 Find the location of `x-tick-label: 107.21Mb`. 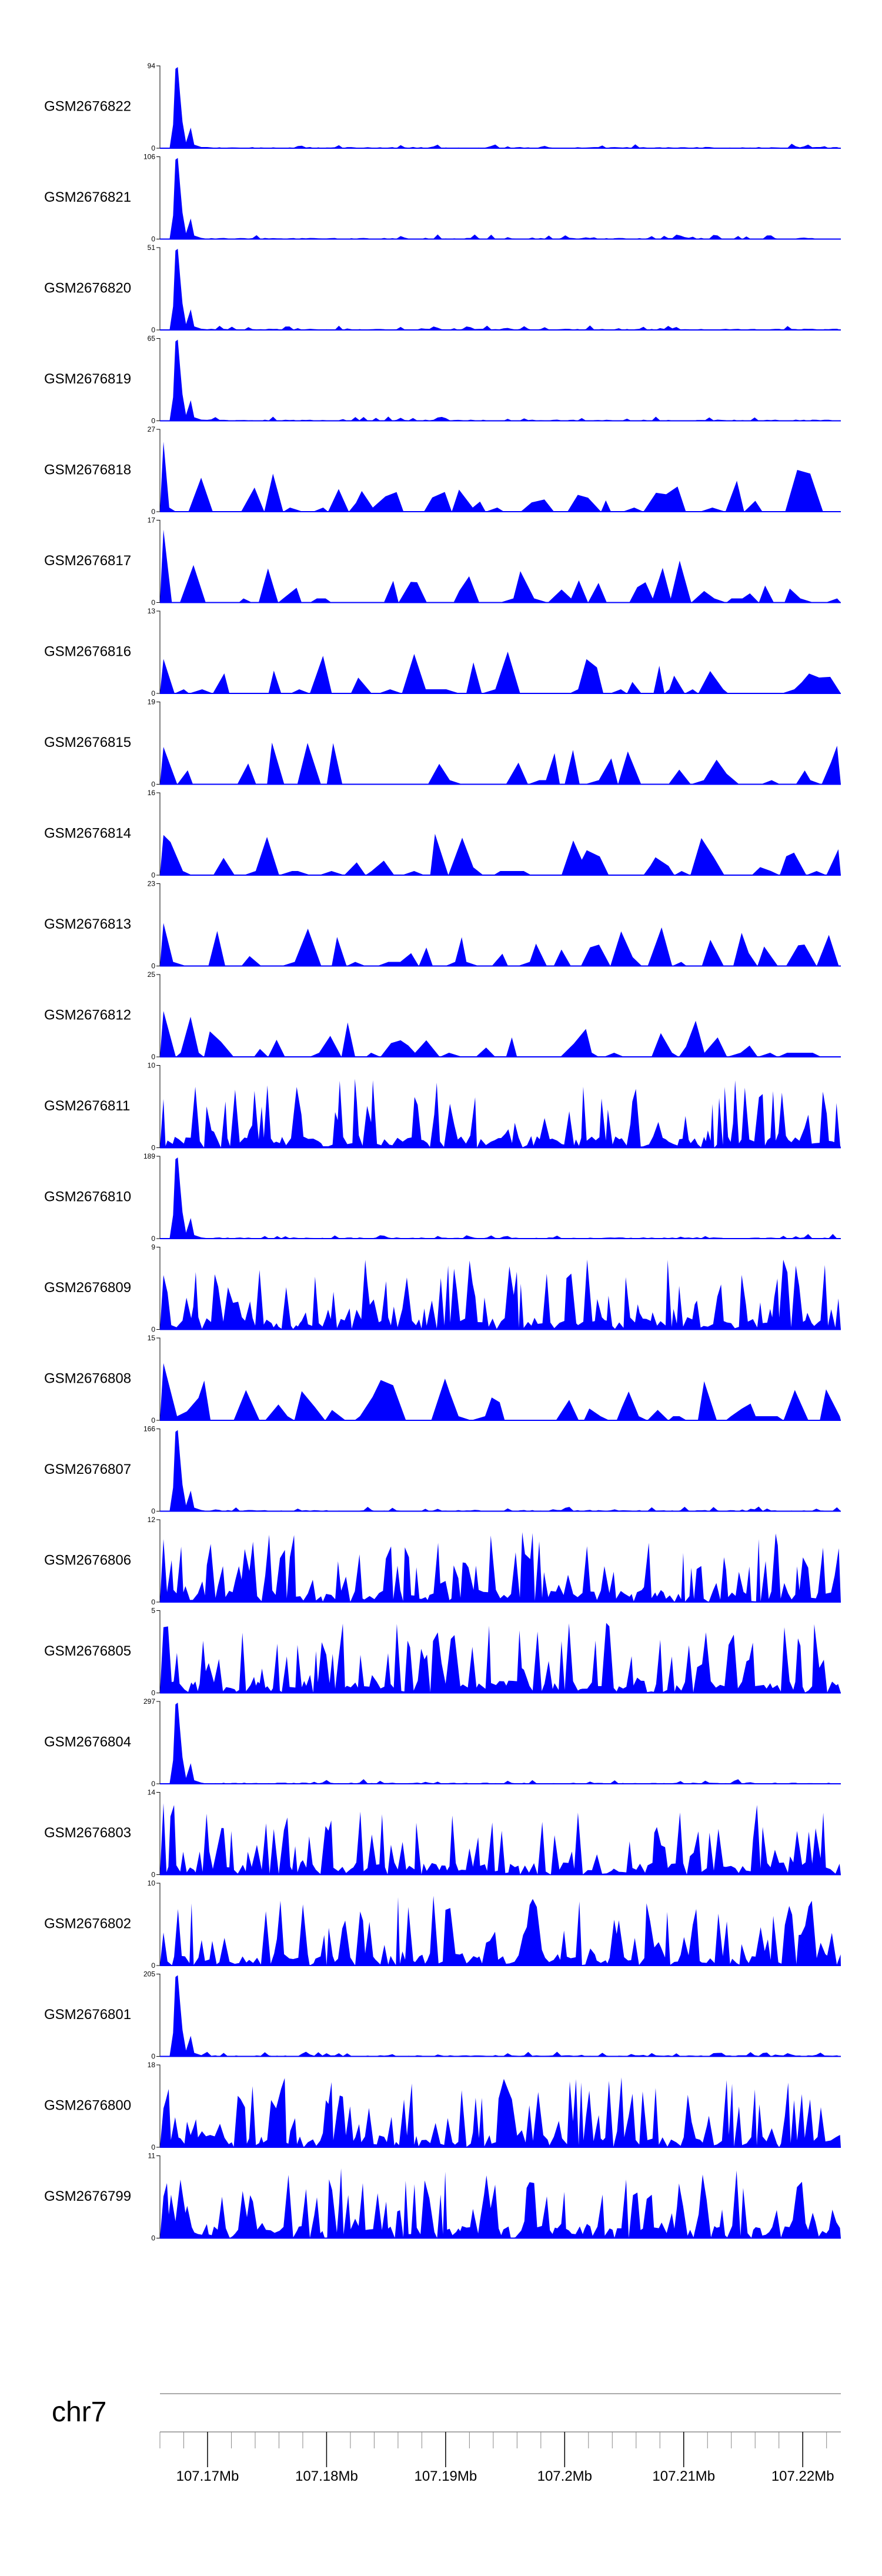

x-tick-label: 107.21Mb is located at coordinates (683, 2476).